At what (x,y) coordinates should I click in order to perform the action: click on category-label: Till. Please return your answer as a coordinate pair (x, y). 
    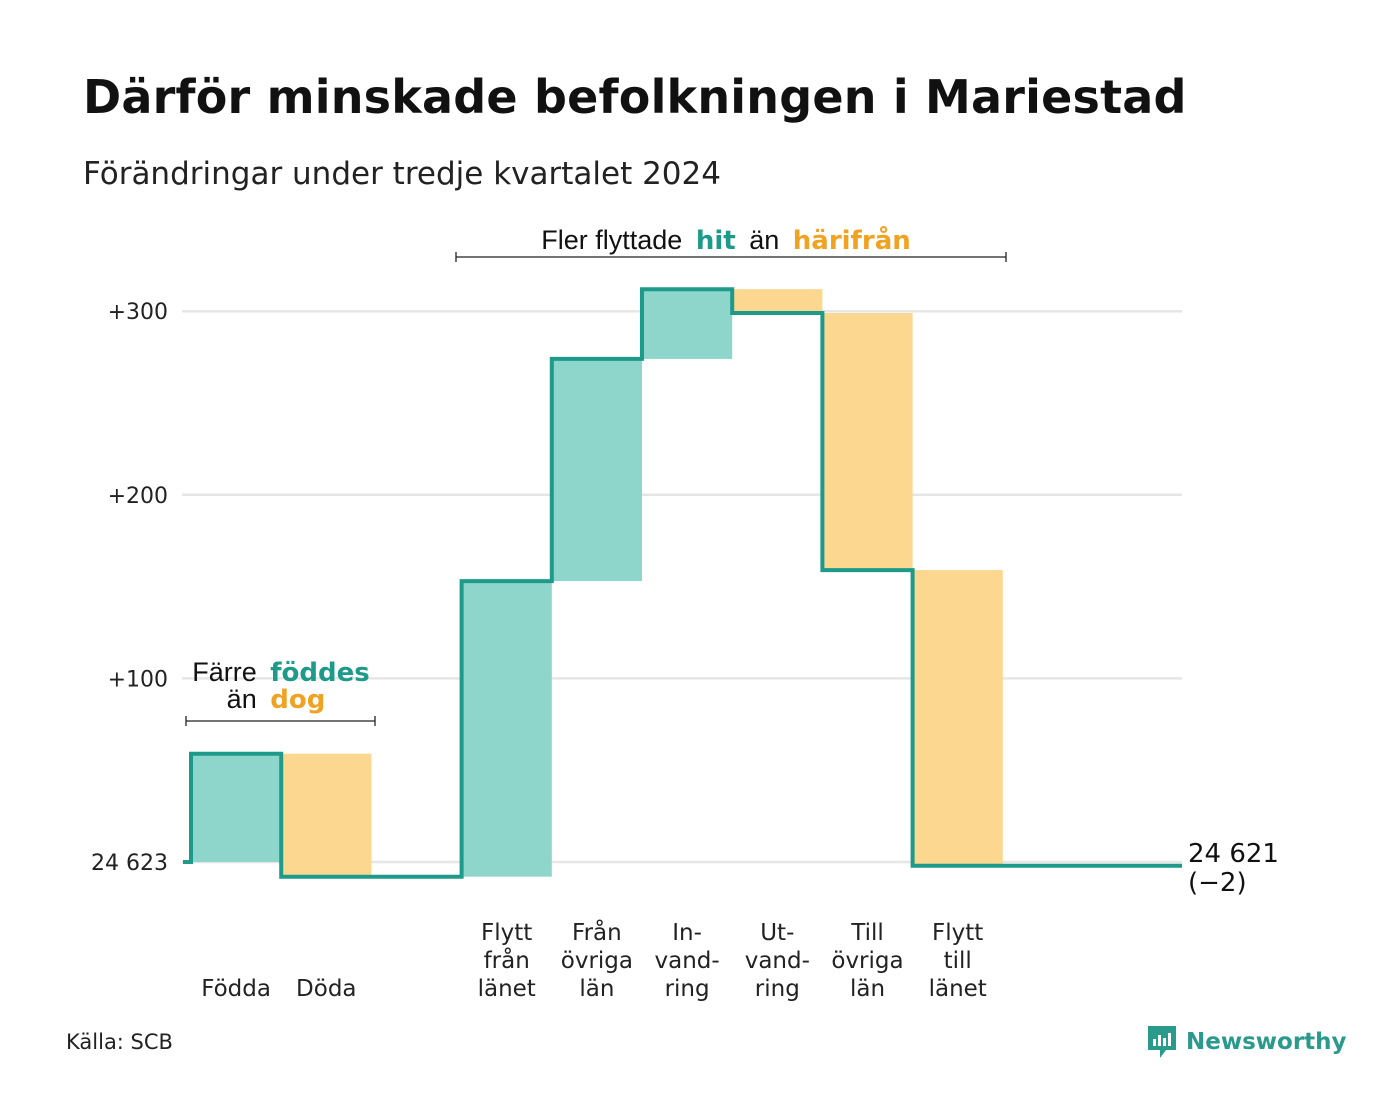
    Looking at the image, I should click on (867, 933).